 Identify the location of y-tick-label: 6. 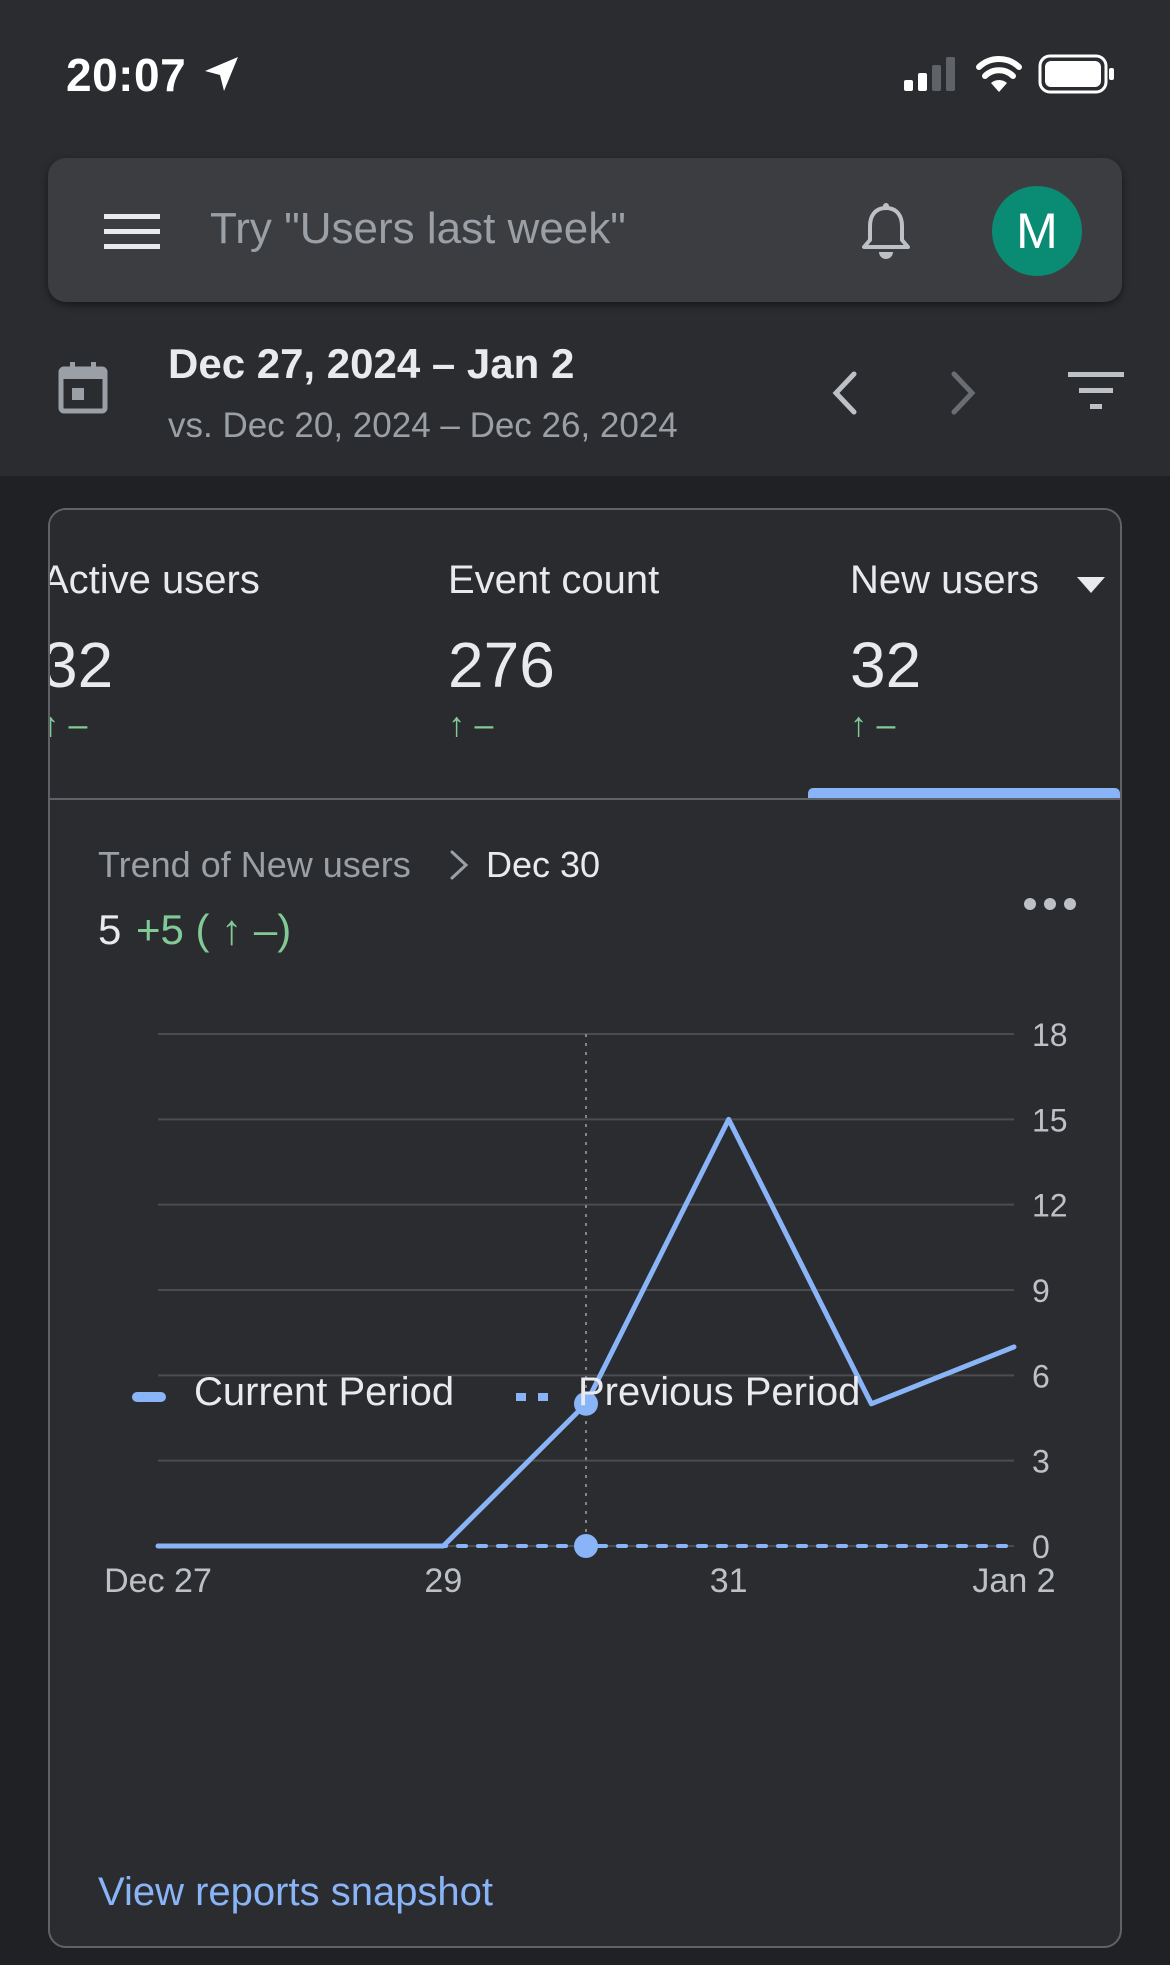
(1041, 1376).